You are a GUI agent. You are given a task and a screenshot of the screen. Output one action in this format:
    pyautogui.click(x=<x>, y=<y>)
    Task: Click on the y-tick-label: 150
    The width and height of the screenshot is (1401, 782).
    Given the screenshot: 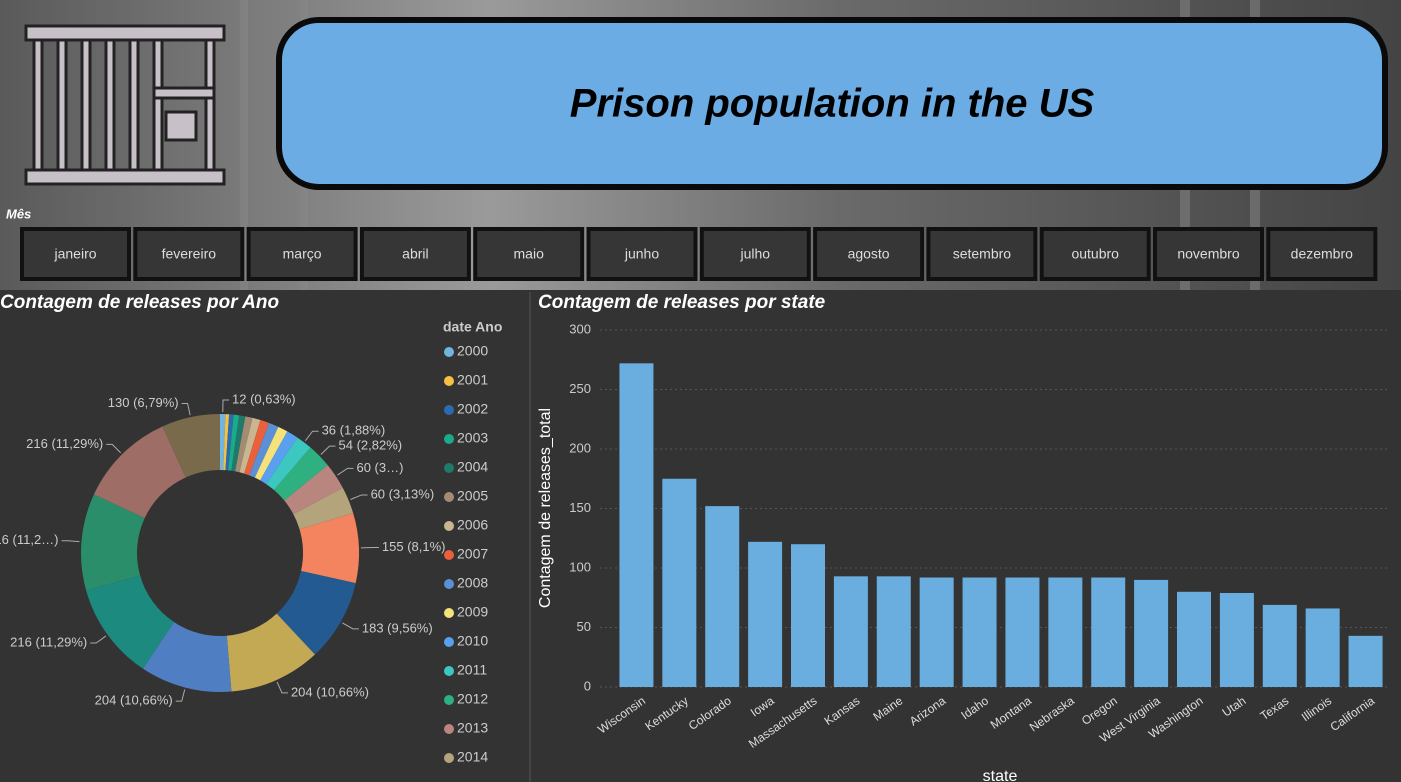 What is the action you would take?
    pyautogui.click(x=580, y=507)
    